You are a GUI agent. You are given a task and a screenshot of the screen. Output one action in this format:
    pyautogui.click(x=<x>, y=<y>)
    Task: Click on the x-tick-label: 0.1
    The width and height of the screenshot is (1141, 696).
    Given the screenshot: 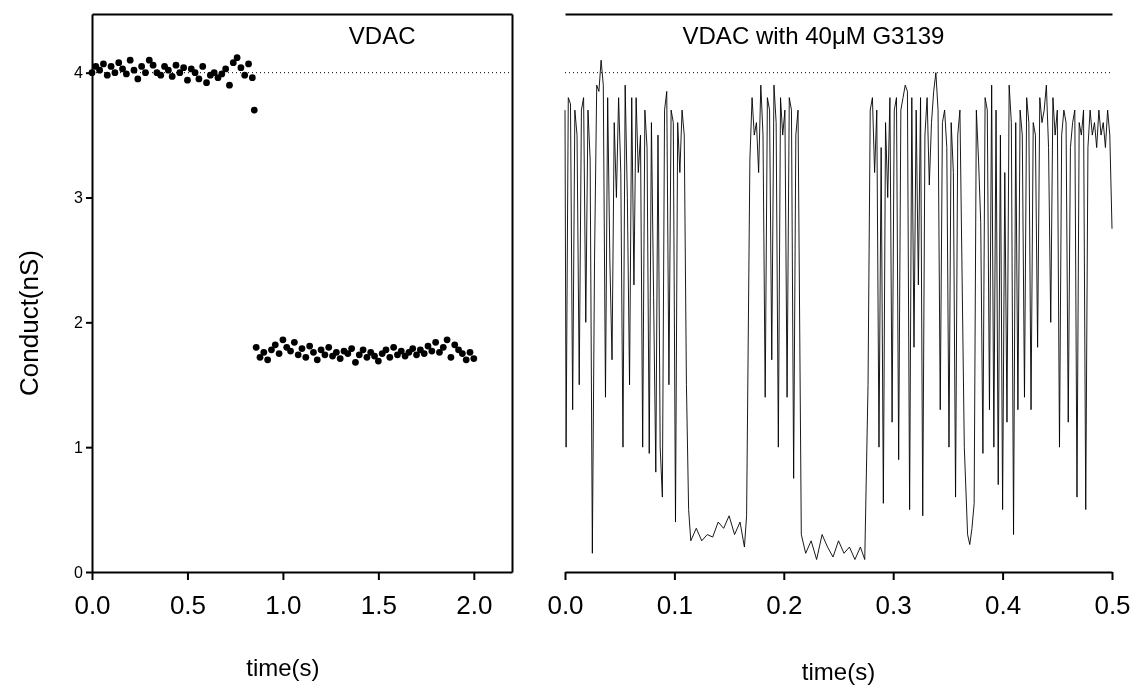 What is the action you would take?
    pyautogui.click(x=674, y=605)
    